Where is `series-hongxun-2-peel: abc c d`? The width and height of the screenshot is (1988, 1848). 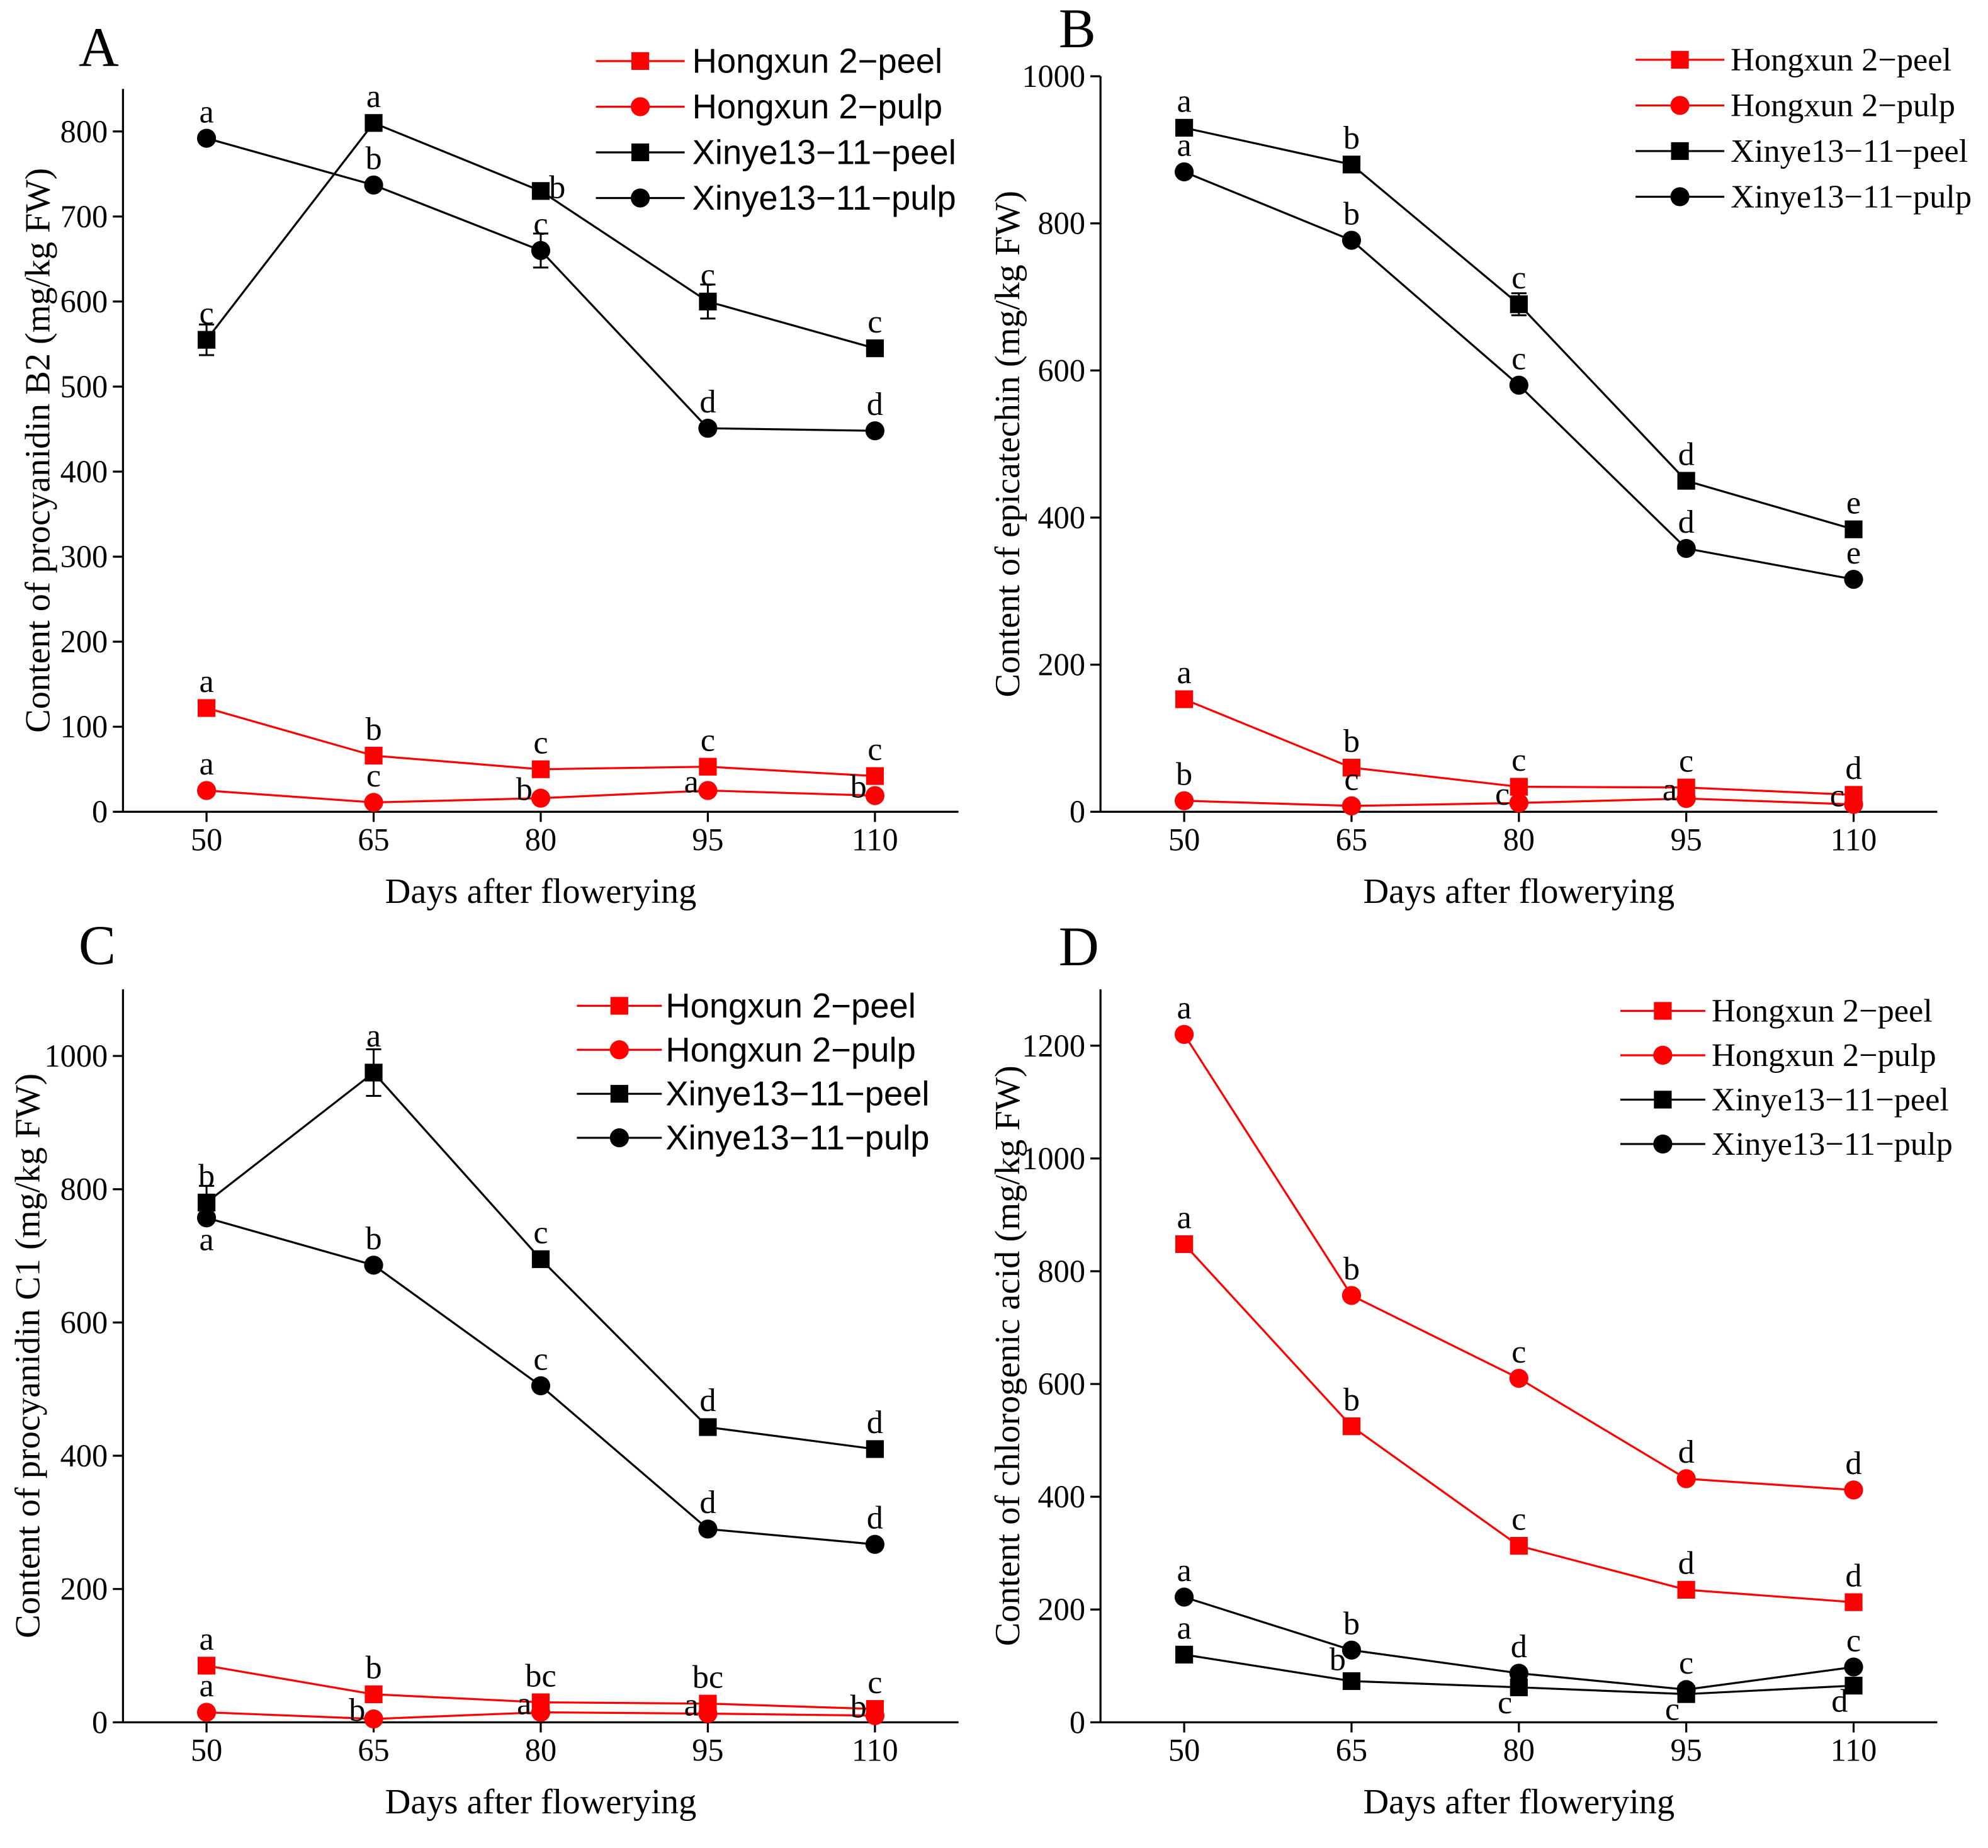
series-hongxun-2-peel: abc c d is located at coordinates (1519, 729).